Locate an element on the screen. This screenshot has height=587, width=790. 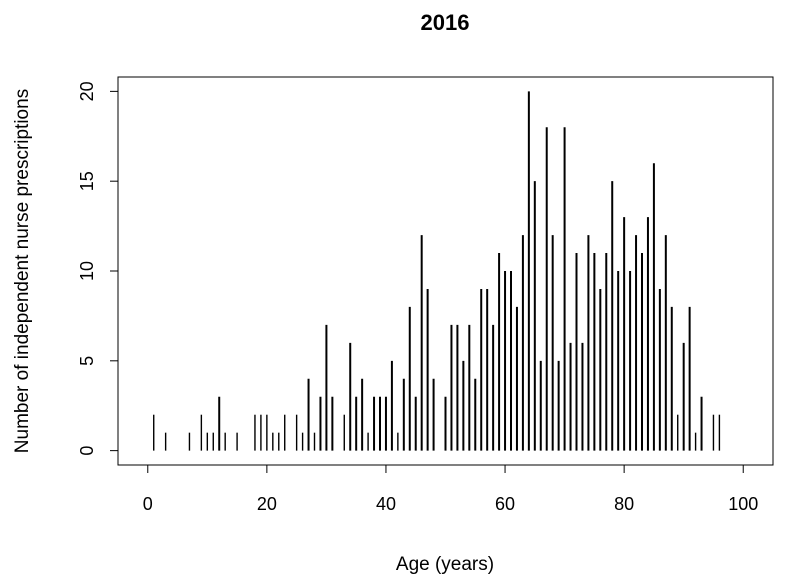
x-axis: 0 20 40 60 80 100 is located at coordinates (450, 489).